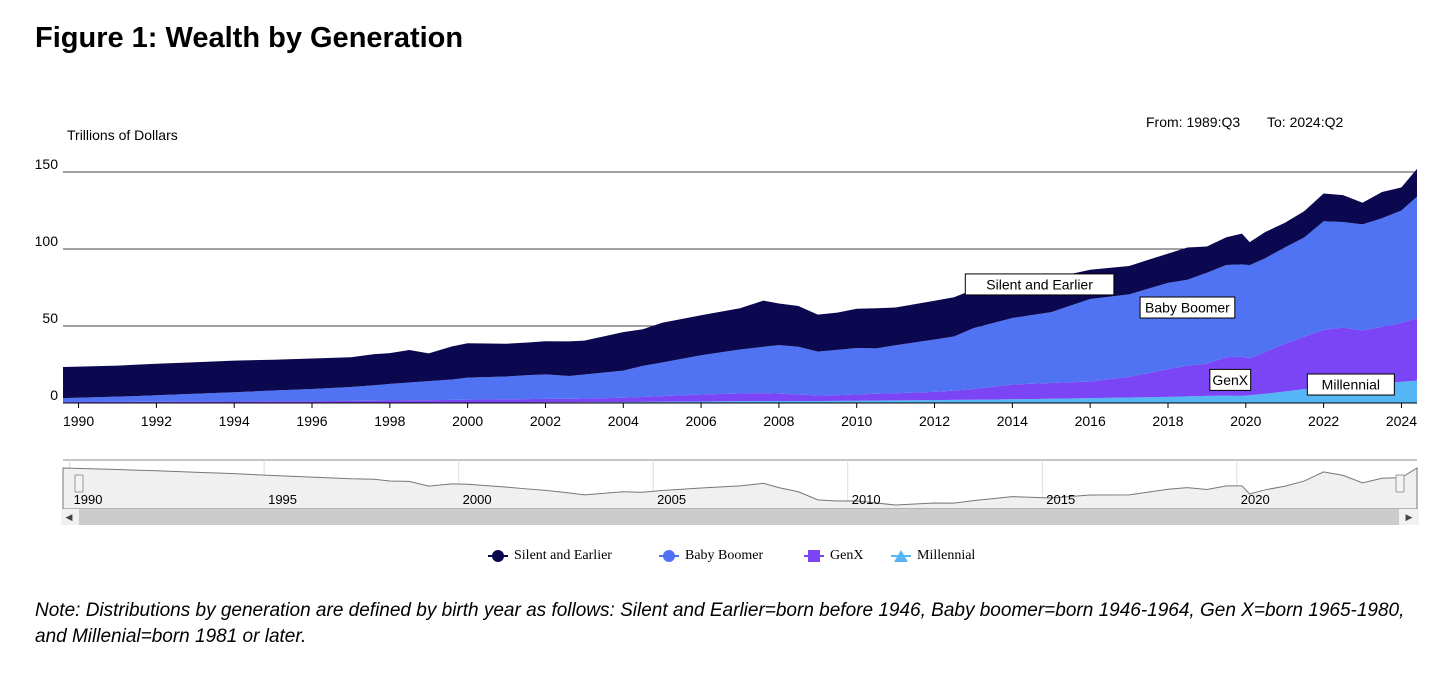  What do you see at coordinates (78, 421) in the screenshot?
I see `x-tick-label: 1990` at bounding box center [78, 421].